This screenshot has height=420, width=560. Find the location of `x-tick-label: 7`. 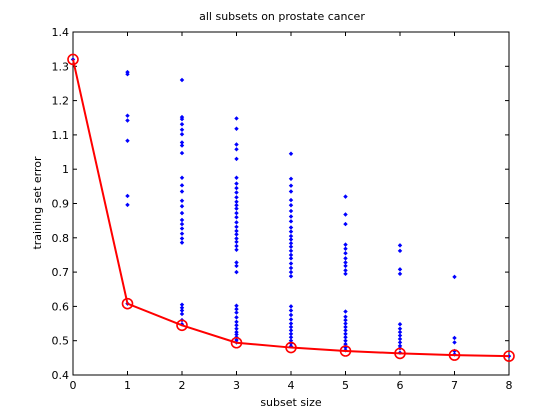

x-tick-label: 7 is located at coordinates (454, 385).